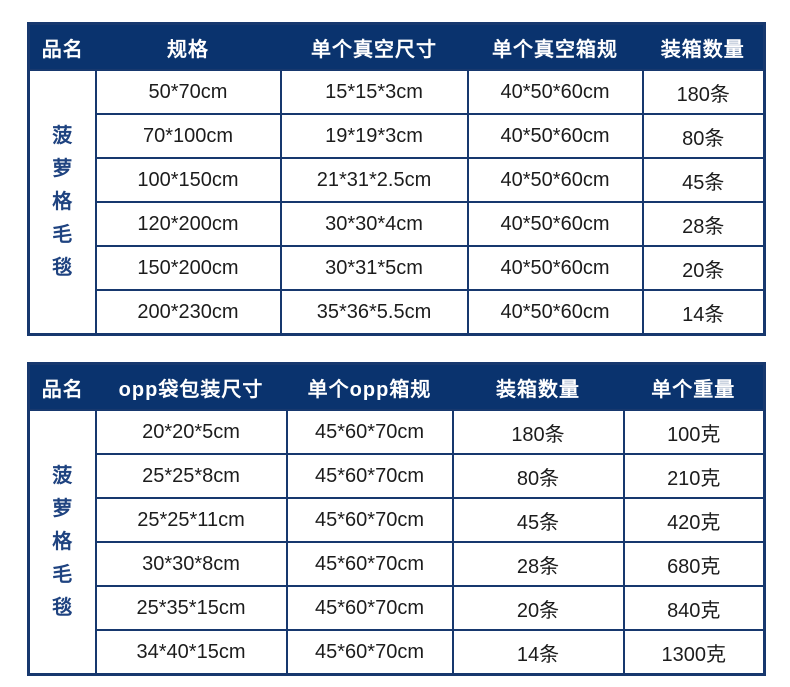 This screenshot has width=790, height=687. Describe the element at coordinates (191, 386) in the screenshot. I see `column-header-1: opp袋包装尺寸` at that location.